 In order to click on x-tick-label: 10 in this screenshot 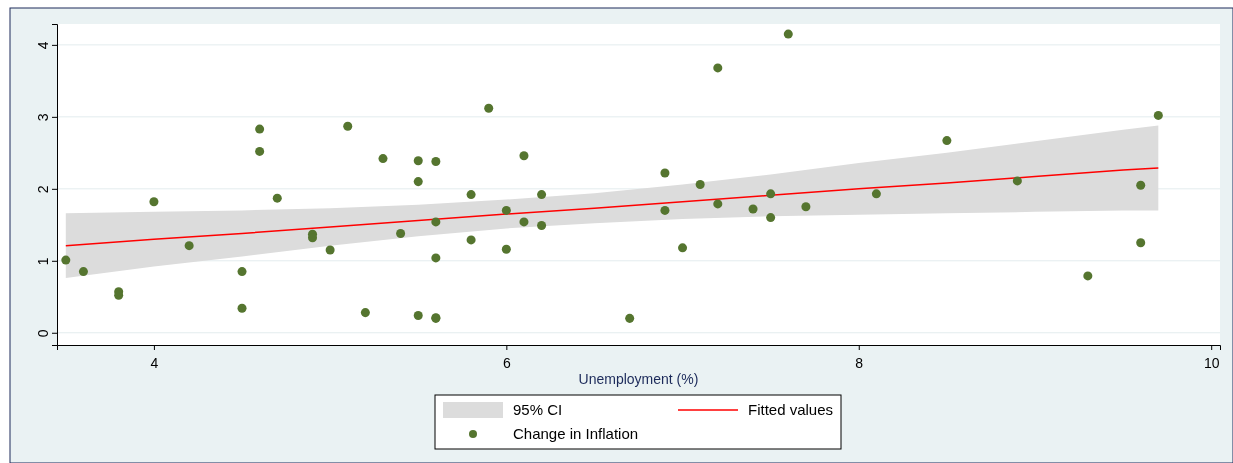, I will do `click(1211, 363)`.